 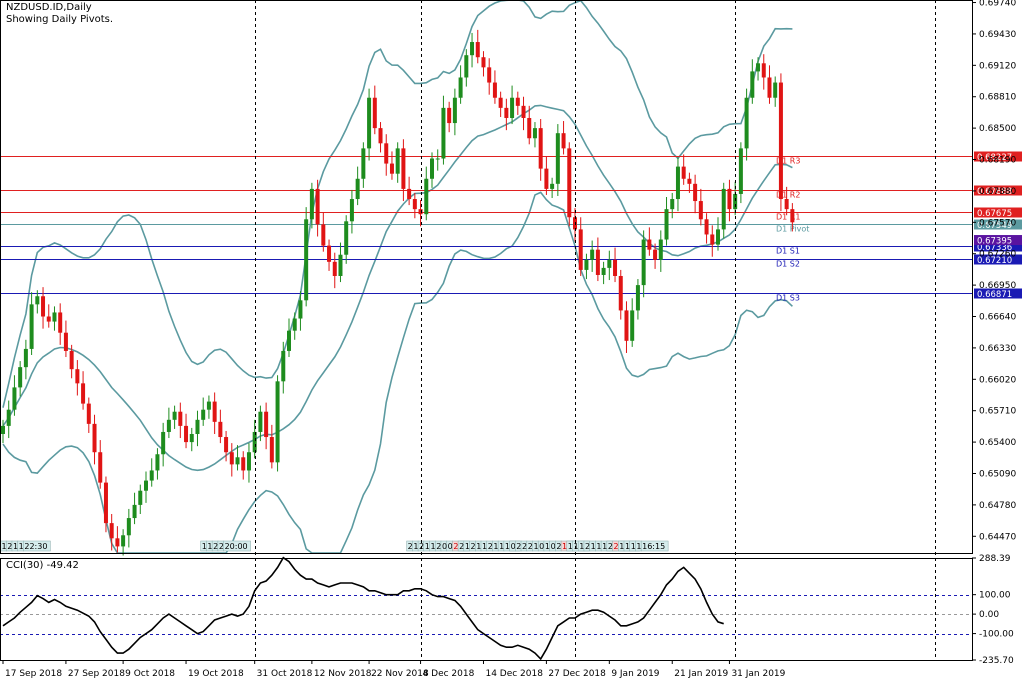 What do you see at coordinates (49, 7) in the screenshot?
I see `chart-title: NZDUSD.ID,Daily` at bounding box center [49, 7].